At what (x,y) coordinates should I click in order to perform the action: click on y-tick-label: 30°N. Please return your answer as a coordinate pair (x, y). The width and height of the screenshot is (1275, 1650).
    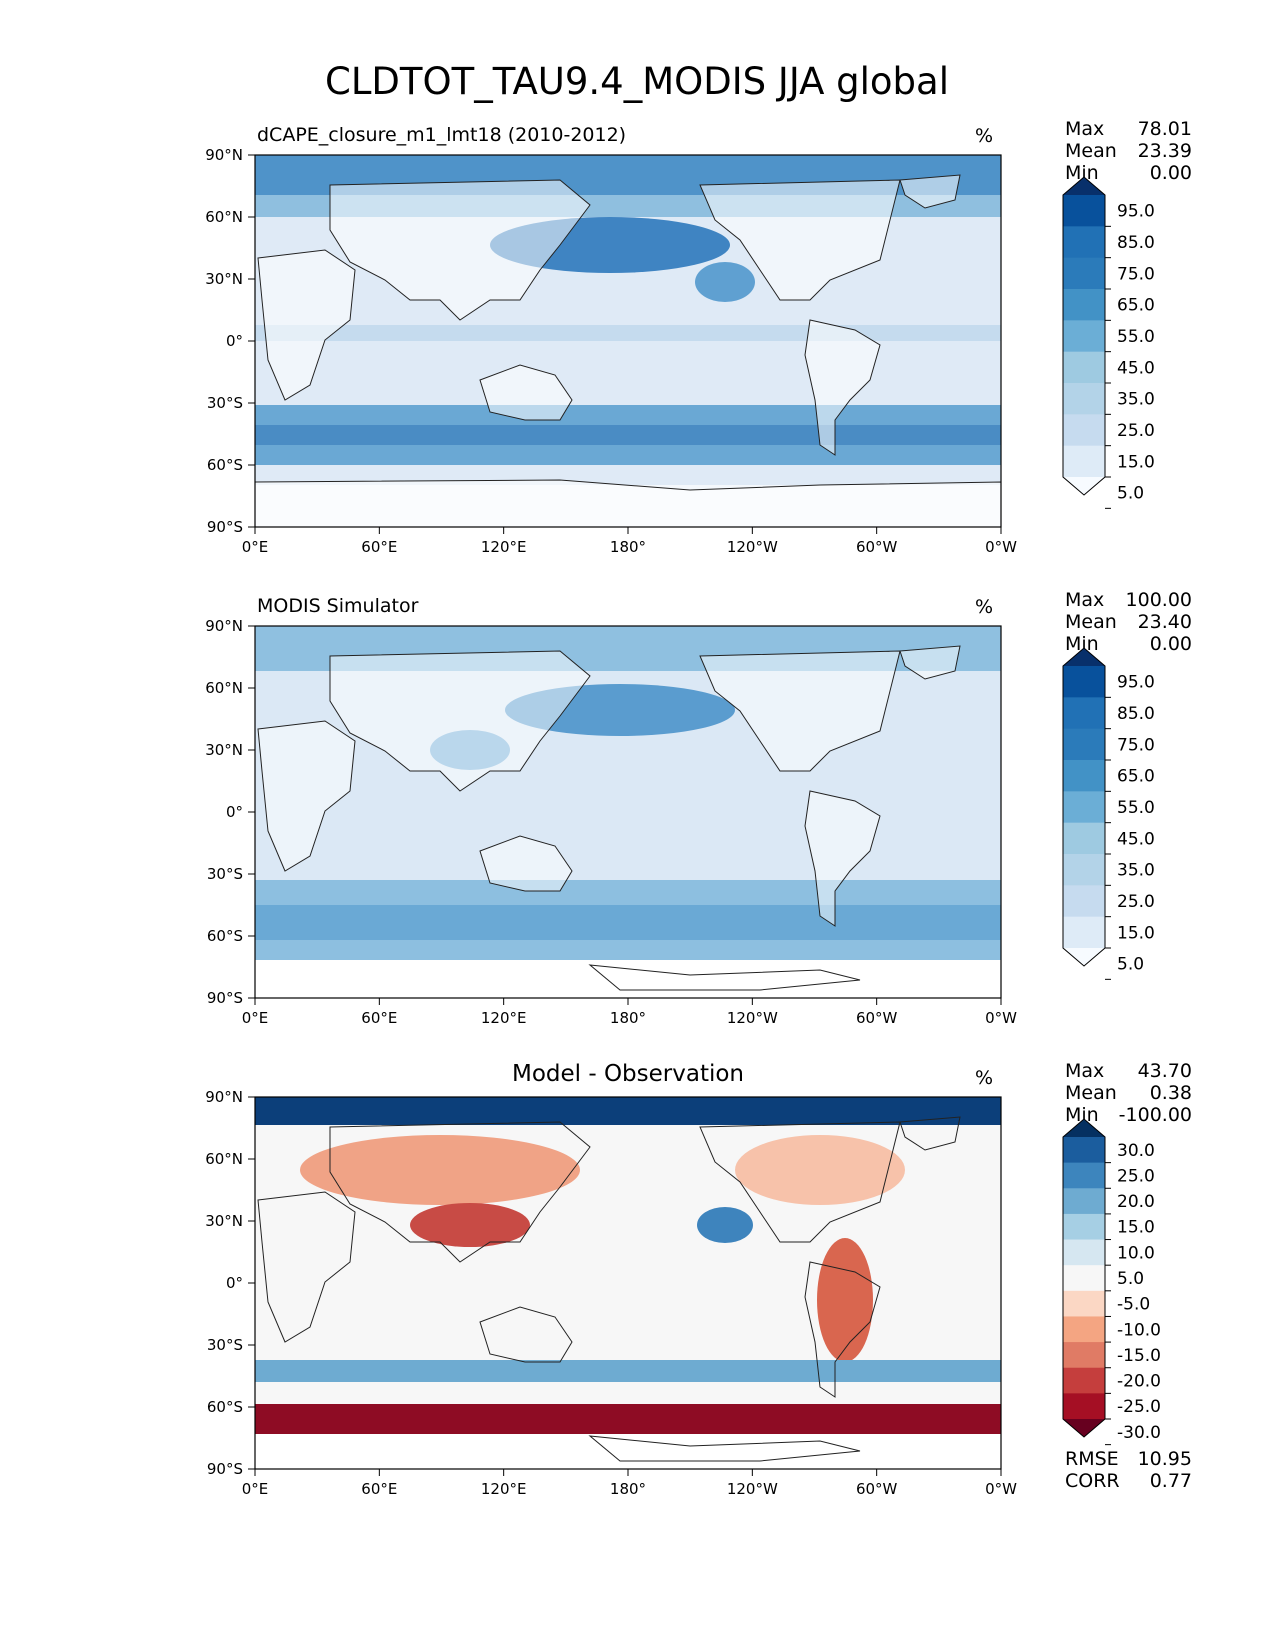
    Looking at the image, I should click on (224, 279).